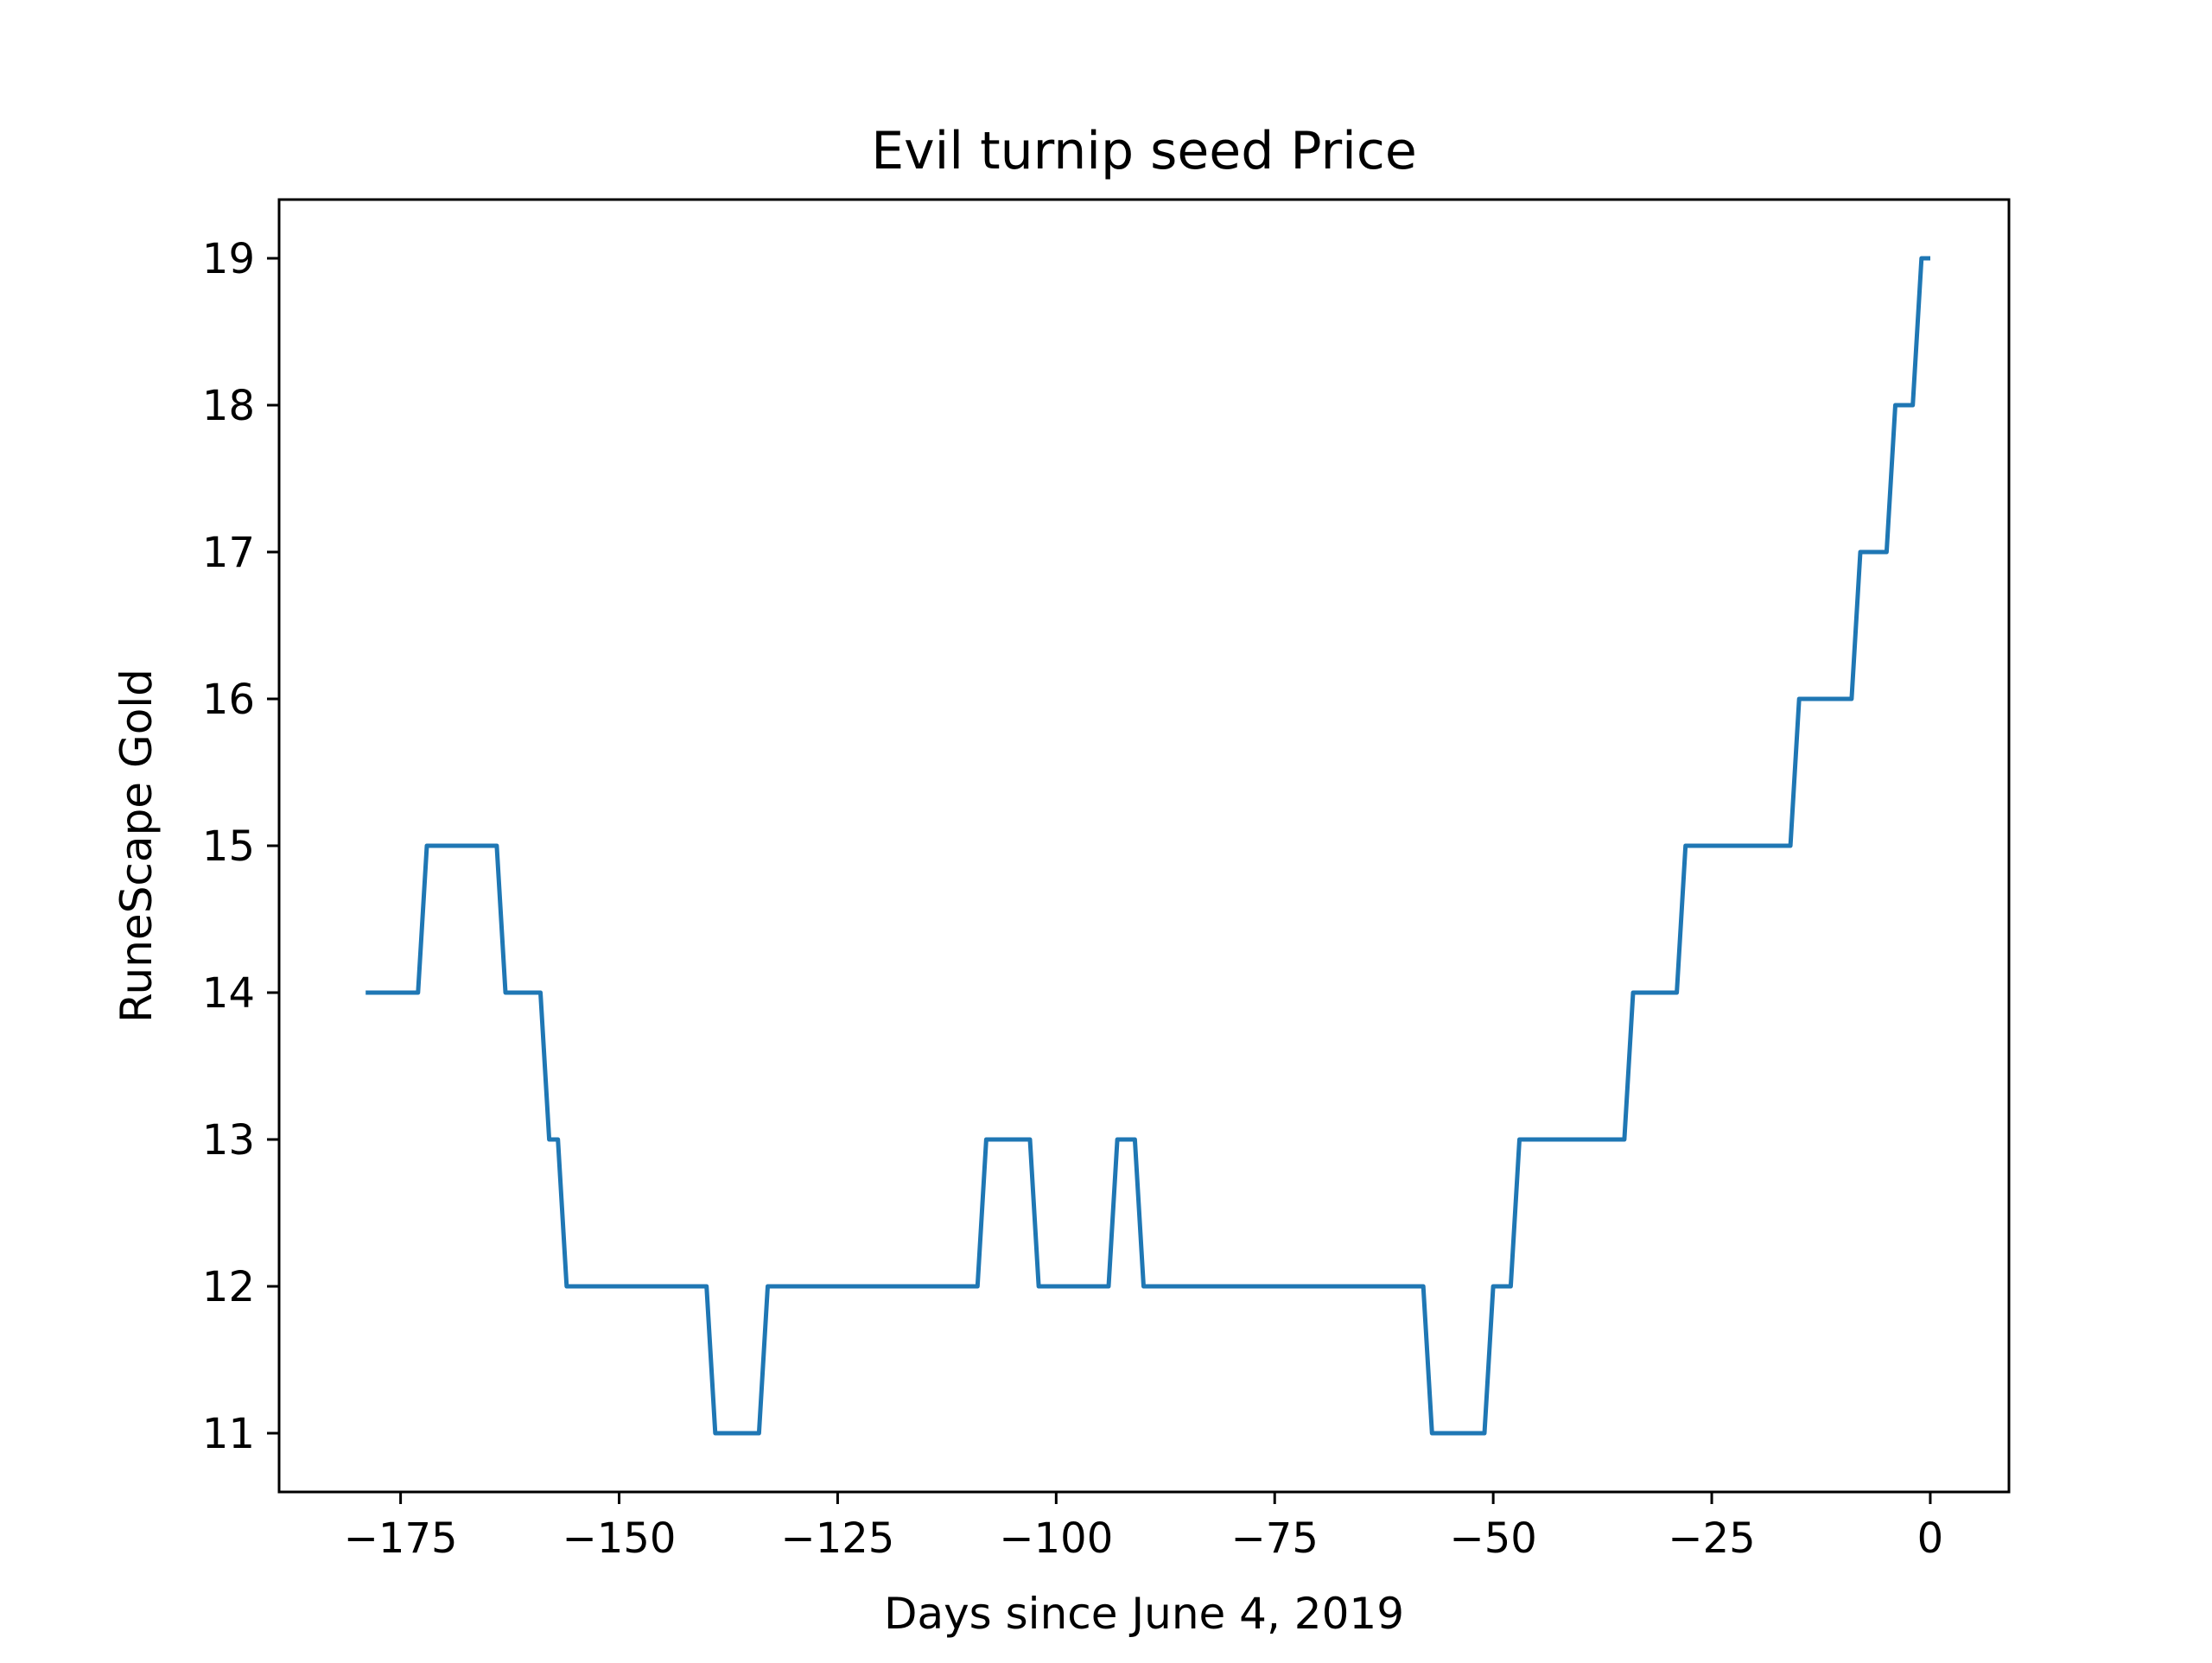 The image size is (2212, 1663). I want to click on x-tick-label: −25, so click(1711, 1539).